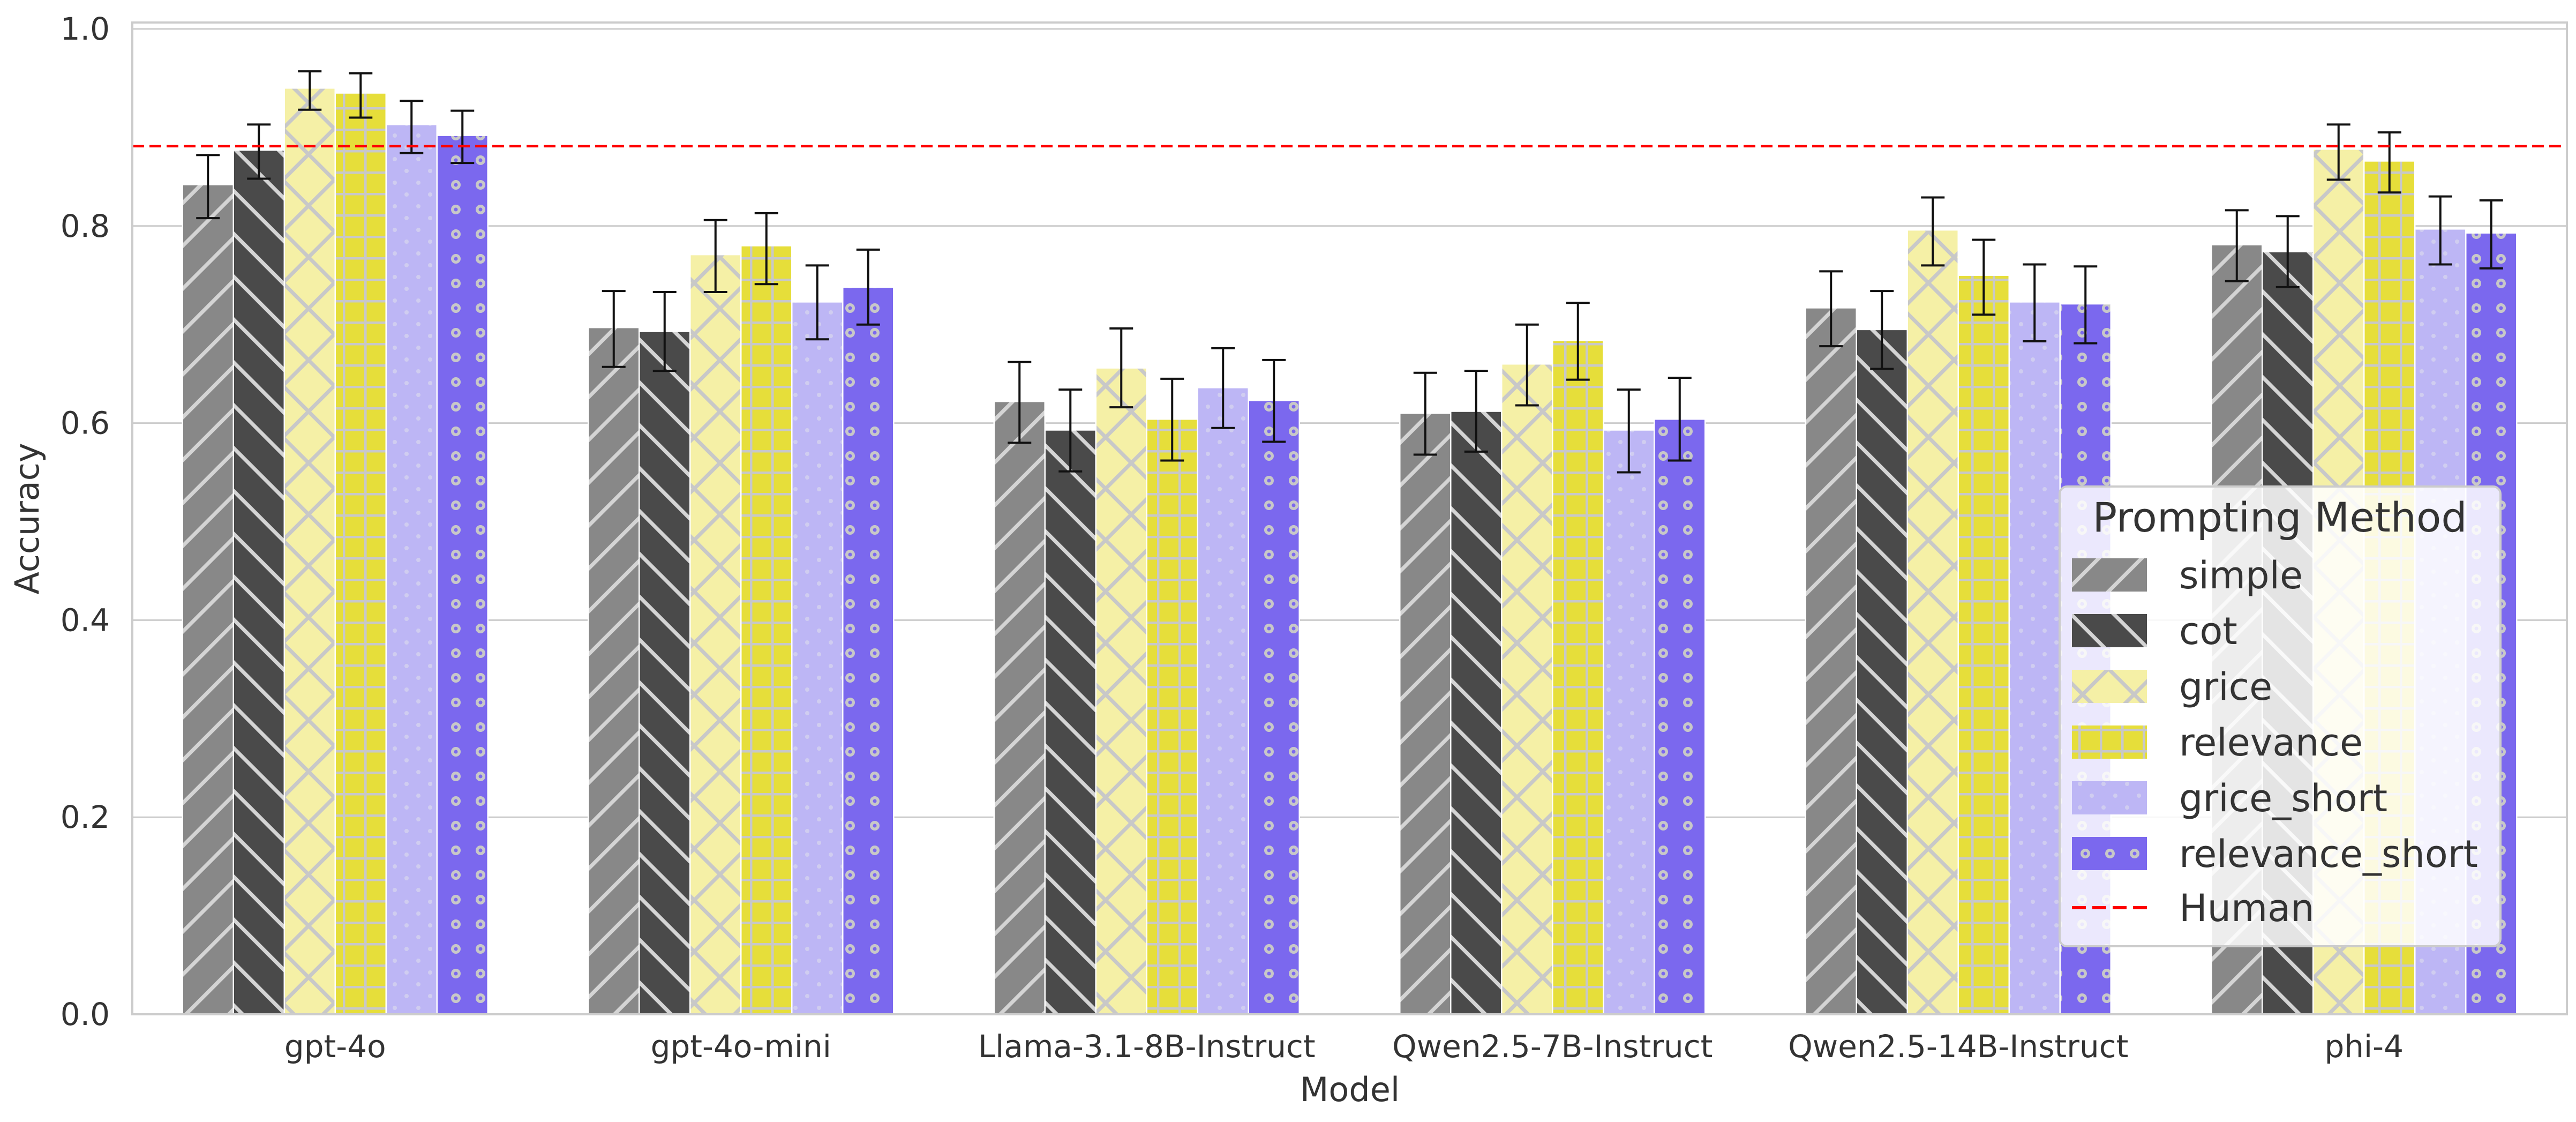 This screenshot has height=1122, width=2576. What do you see at coordinates (2328, 854) in the screenshot?
I see `legend-label: relevance_short` at bounding box center [2328, 854].